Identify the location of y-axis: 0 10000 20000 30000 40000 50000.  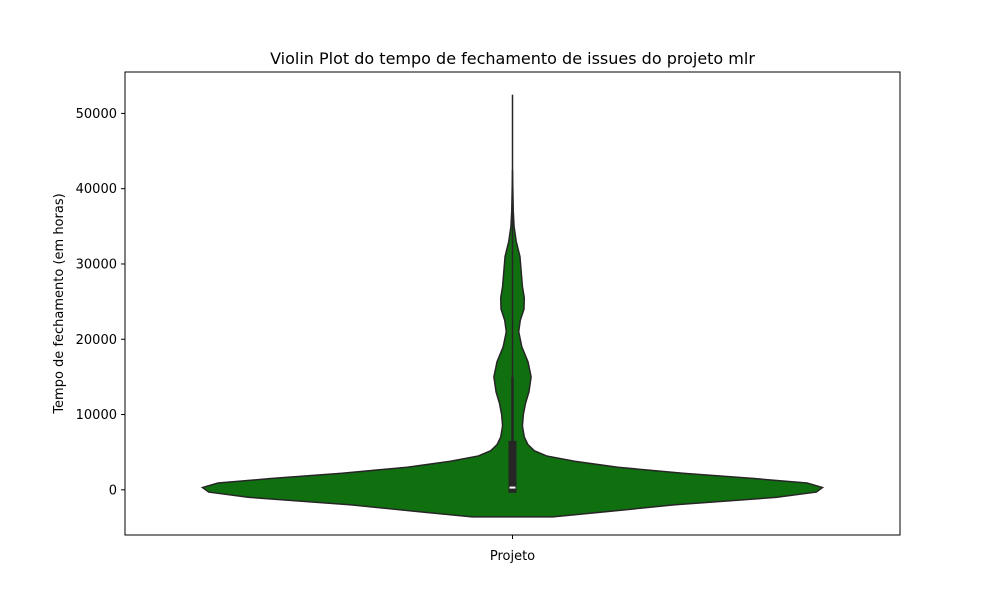
(100, 302).